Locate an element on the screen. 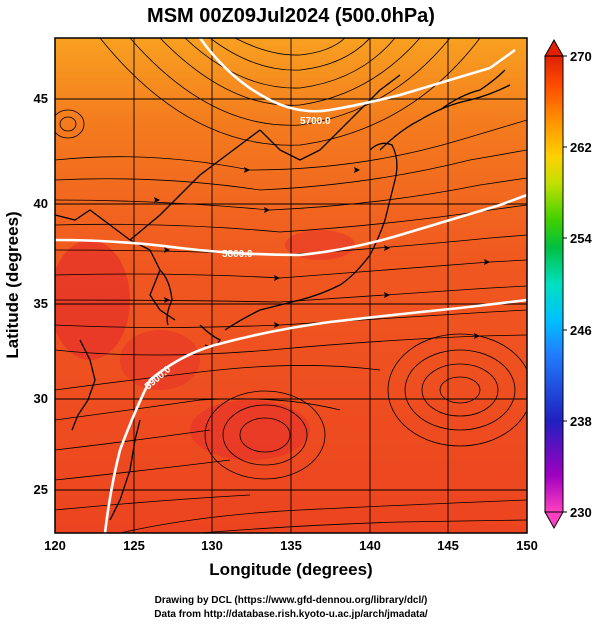 This screenshot has width=599, height=625. y-tick: 25 is located at coordinates (41, 489).